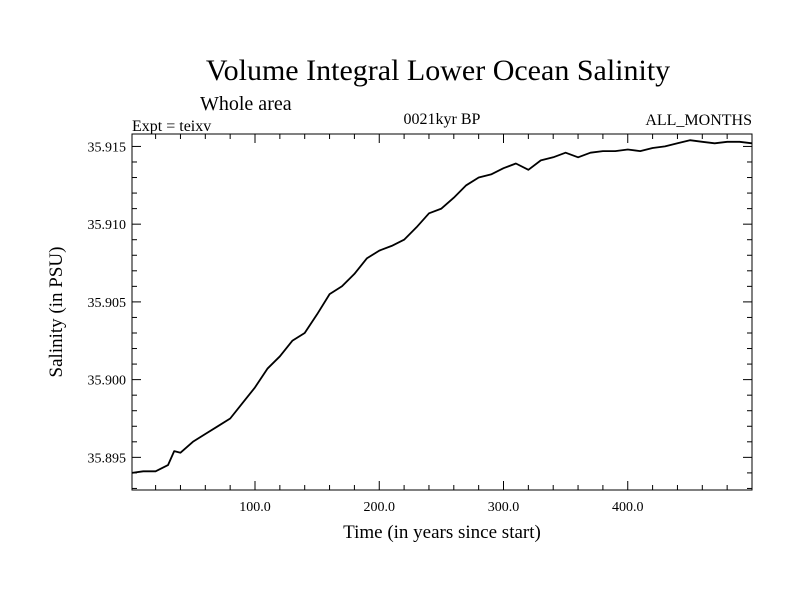 The width and height of the screenshot is (800, 600). Describe the element at coordinates (56, 312) in the screenshot. I see `y-axis-label: Salinity (in PSU)` at that location.